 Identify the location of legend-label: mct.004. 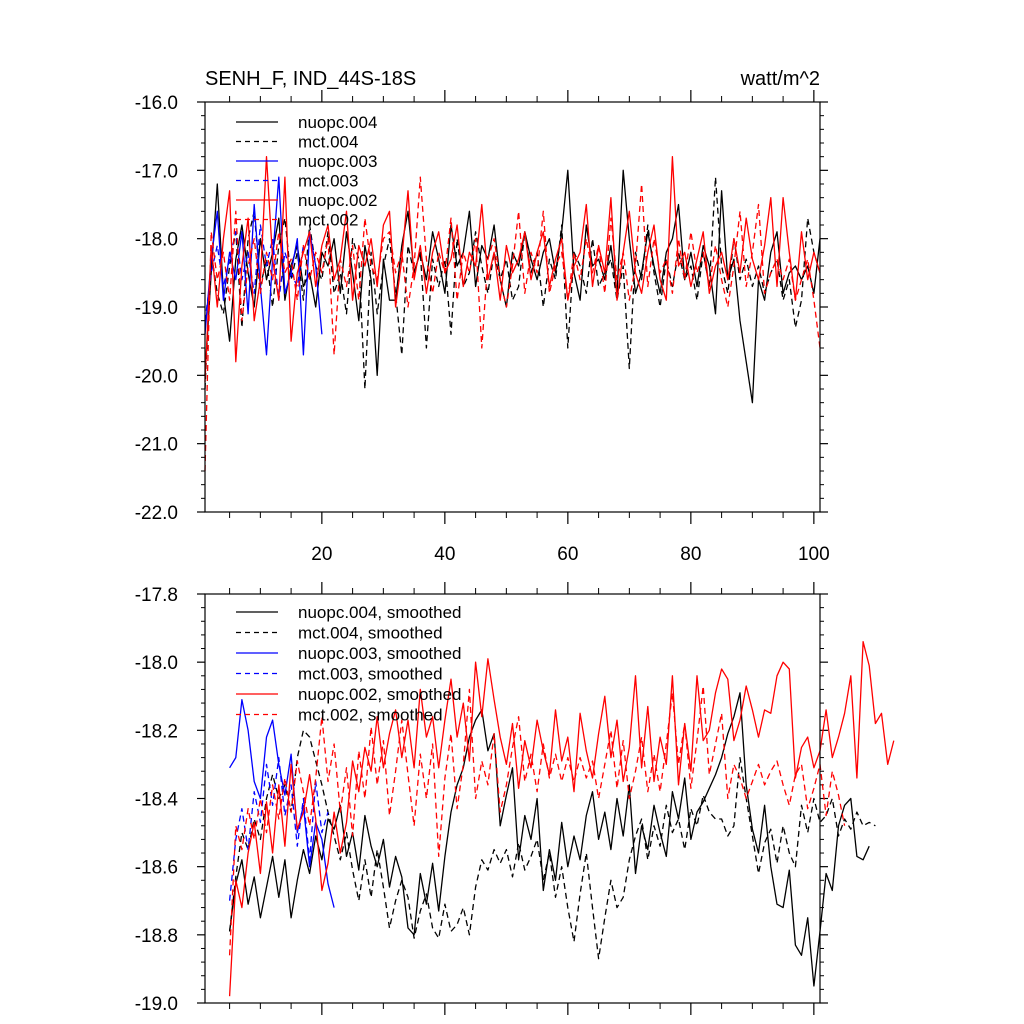
(328, 142).